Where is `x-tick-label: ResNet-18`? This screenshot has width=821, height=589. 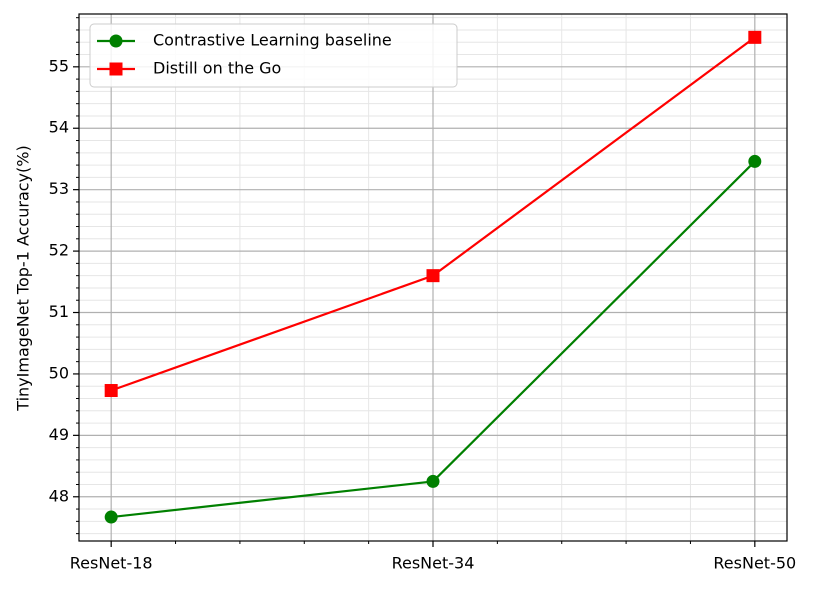
x-tick-label: ResNet-18 is located at coordinates (111, 563).